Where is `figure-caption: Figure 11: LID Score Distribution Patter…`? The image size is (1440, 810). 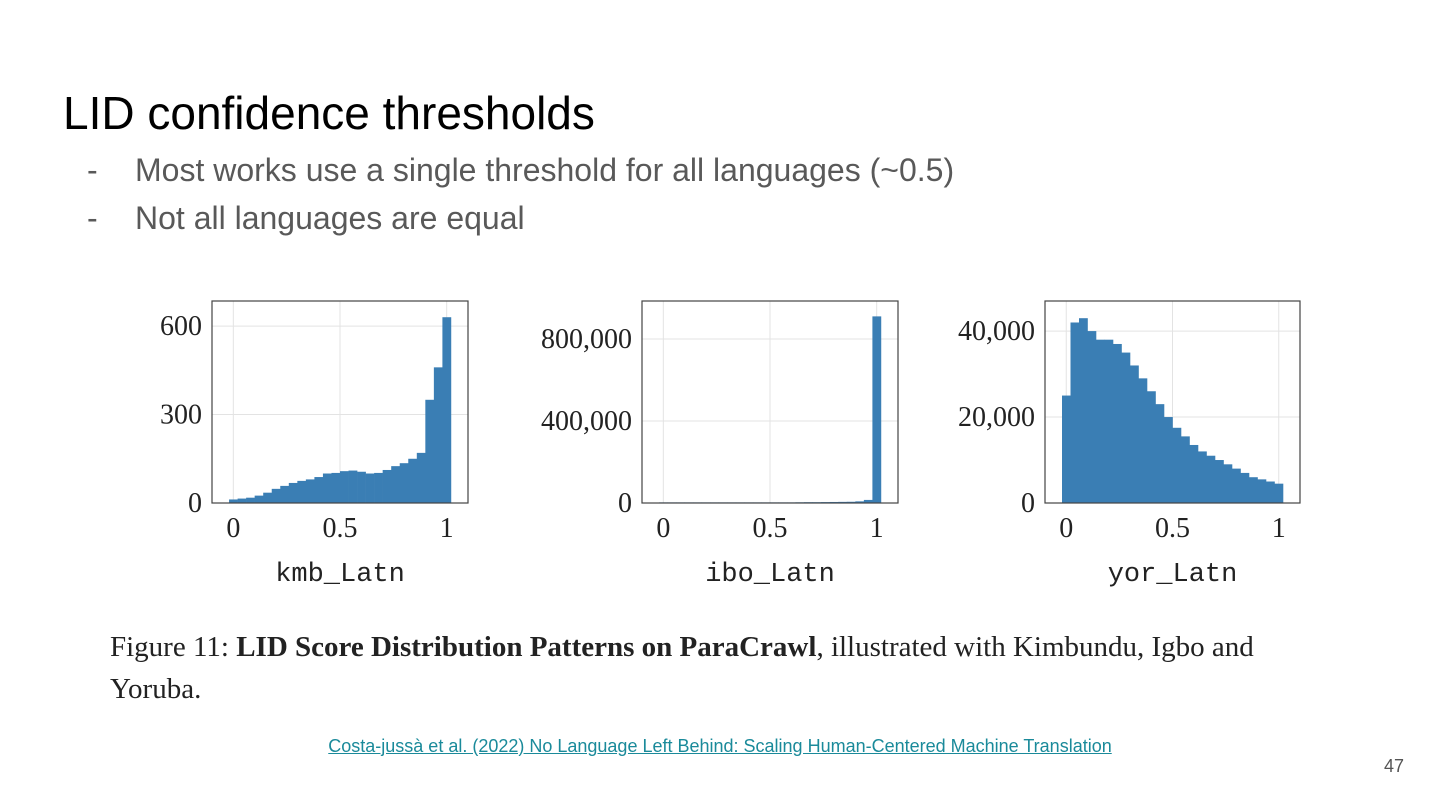
figure-caption: Figure 11: LID Score Distribution Patter… is located at coordinates (707, 668).